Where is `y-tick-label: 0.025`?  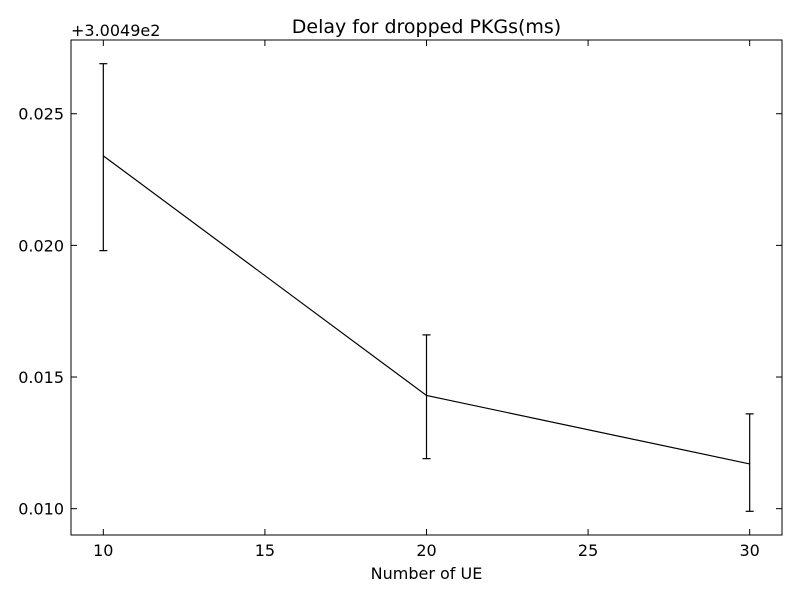 y-tick-label: 0.025 is located at coordinates (41, 114).